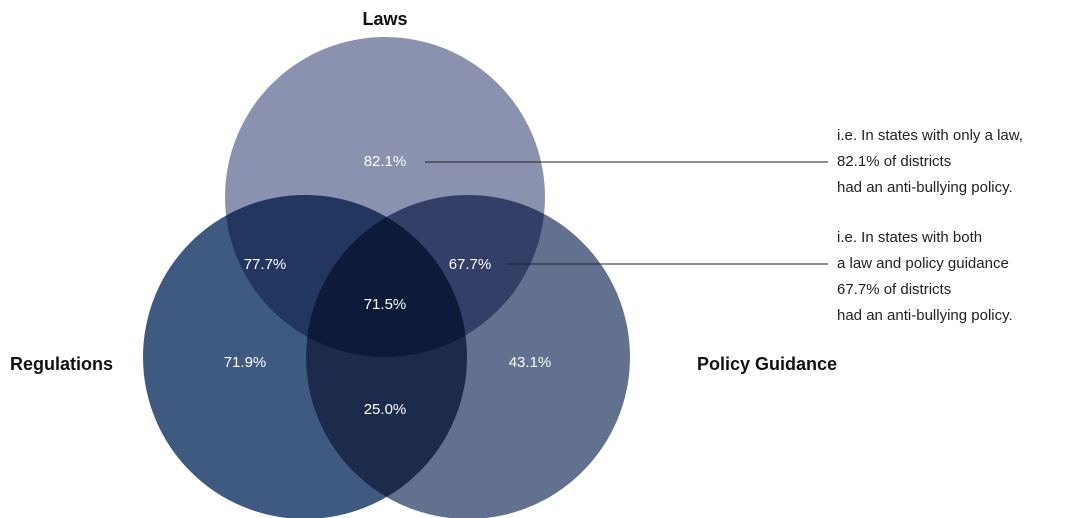 The image size is (1091, 518). I want to click on region-label: 77.7%, so click(265, 264).